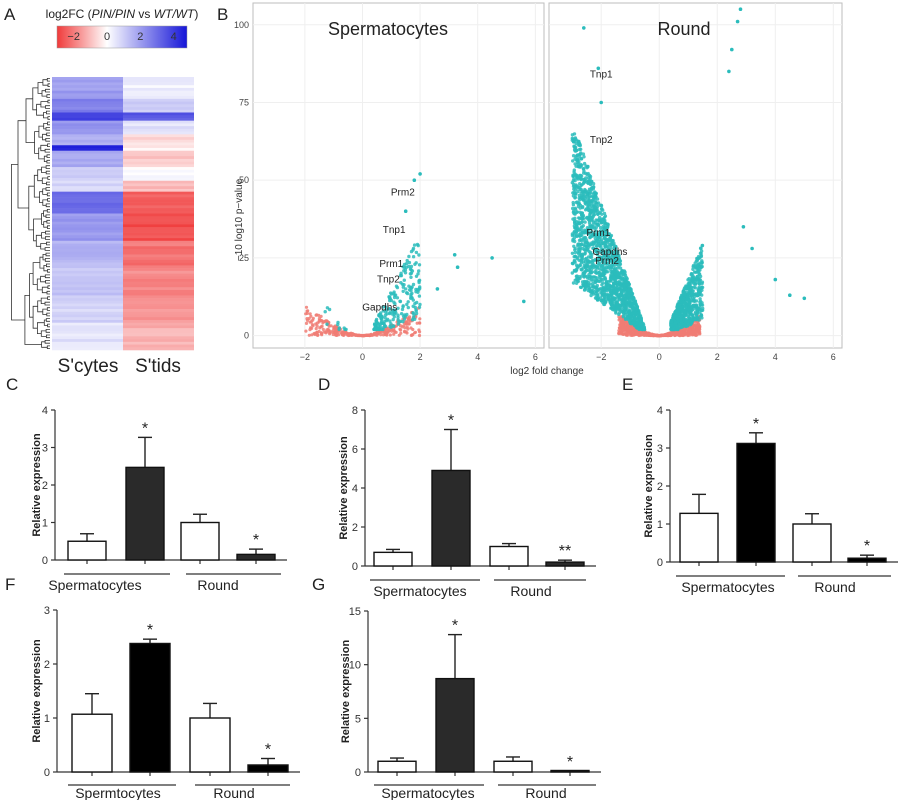 This screenshot has height=800, width=898. What do you see at coordinates (122, 14) in the screenshot?
I see `colorbar-title: log2FC (PIN/PIN vs WT/WT)` at bounding box center [122, 14].